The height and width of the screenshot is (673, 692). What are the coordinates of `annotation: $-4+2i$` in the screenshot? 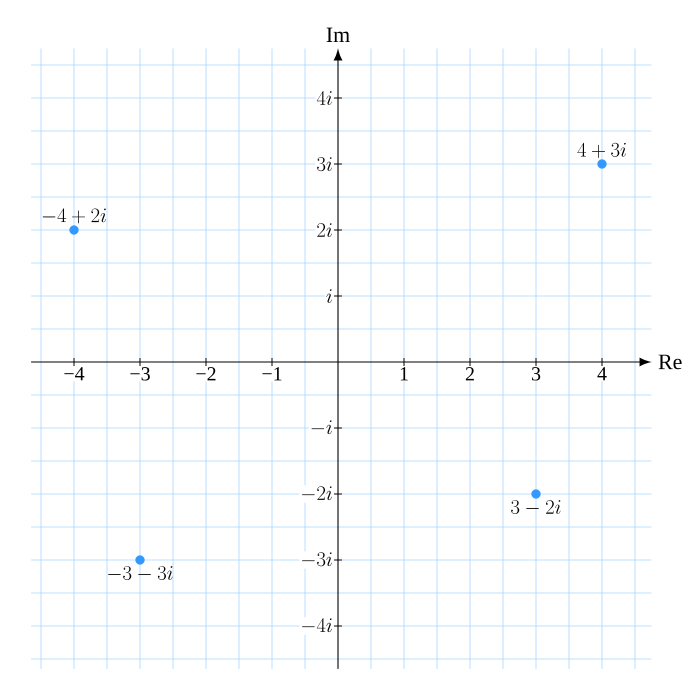 It's located at (74, 216).